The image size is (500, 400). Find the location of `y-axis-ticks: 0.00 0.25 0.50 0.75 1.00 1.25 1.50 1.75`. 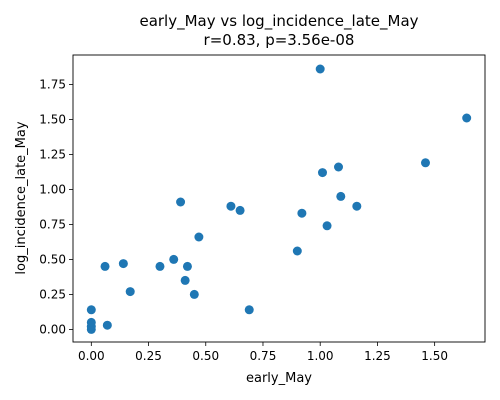

y-axis-ticks: 0.00 0.25 0.50 0.75 1.00 1.25 1.50 1.75 is located at coordinates (56, 206).